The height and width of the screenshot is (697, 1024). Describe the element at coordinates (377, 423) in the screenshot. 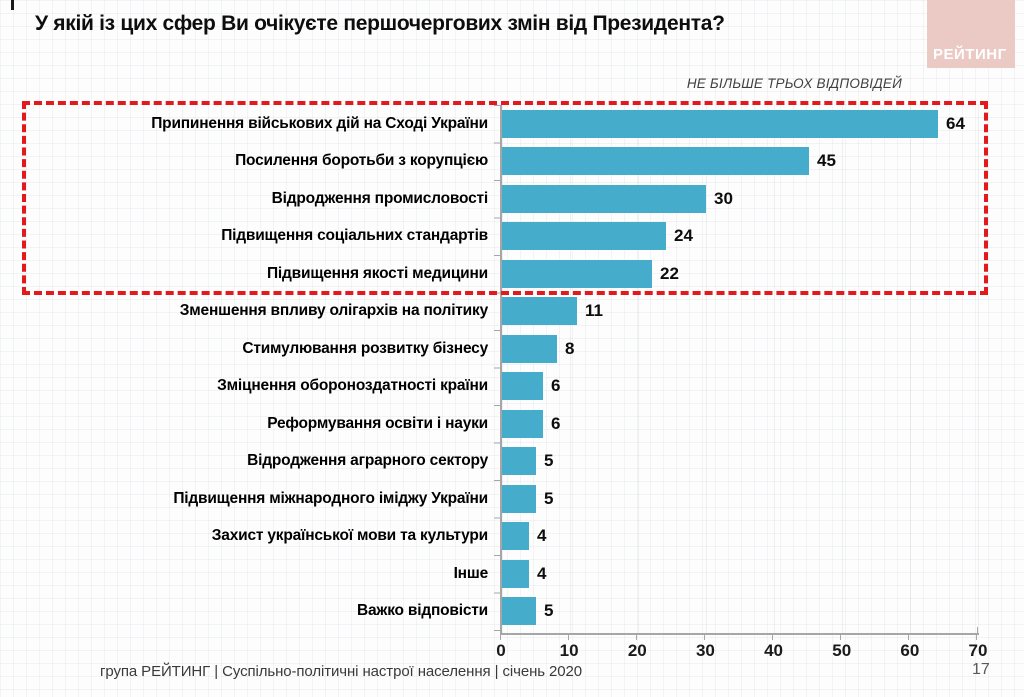

I see `category-label: Реформування освіти і науки` at that location.